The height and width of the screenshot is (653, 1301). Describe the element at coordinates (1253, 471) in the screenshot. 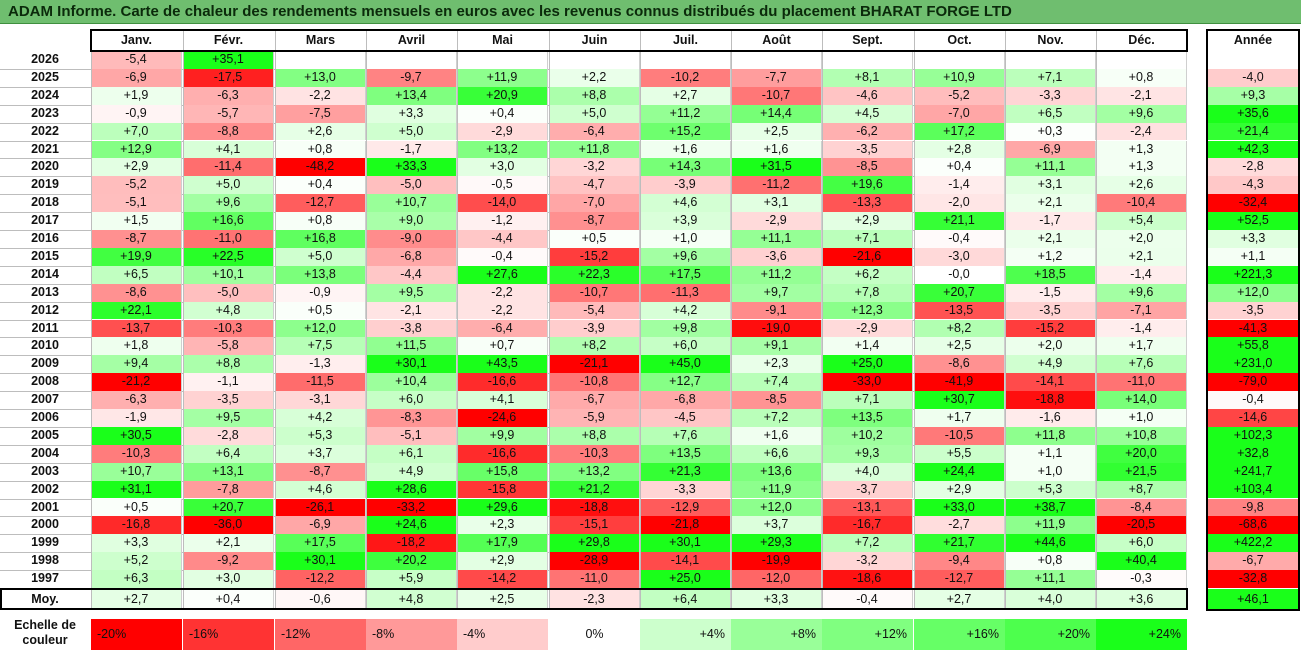

I see `annual-cell: +241,7` at that location.